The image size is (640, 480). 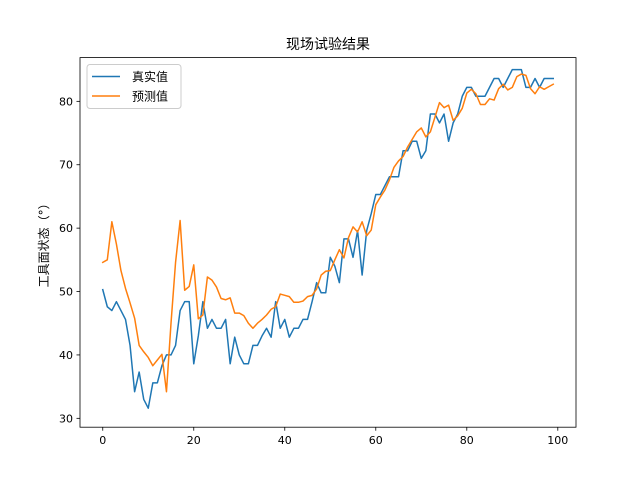 I want to click on x-axis: 0 20 40 60 80 100, so click(x=333, y=437).